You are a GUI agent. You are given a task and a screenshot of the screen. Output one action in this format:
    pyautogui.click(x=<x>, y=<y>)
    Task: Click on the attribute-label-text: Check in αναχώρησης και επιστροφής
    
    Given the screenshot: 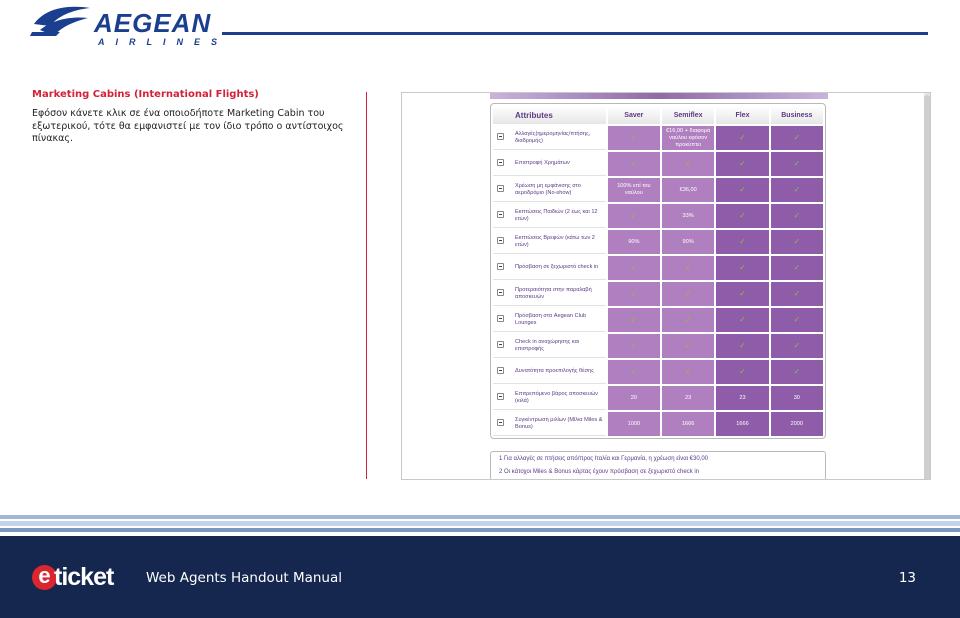 What is the action you would take?
    pyautogui.click(x=547, y=345)
    